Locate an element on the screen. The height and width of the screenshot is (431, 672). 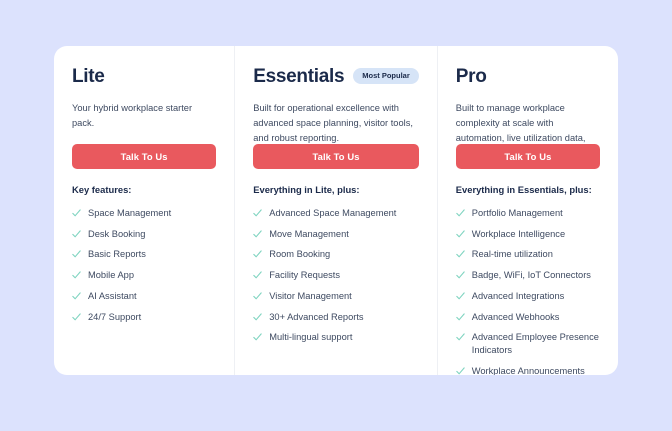
list-item: AI Assistant is located at coordinates (146, 296).